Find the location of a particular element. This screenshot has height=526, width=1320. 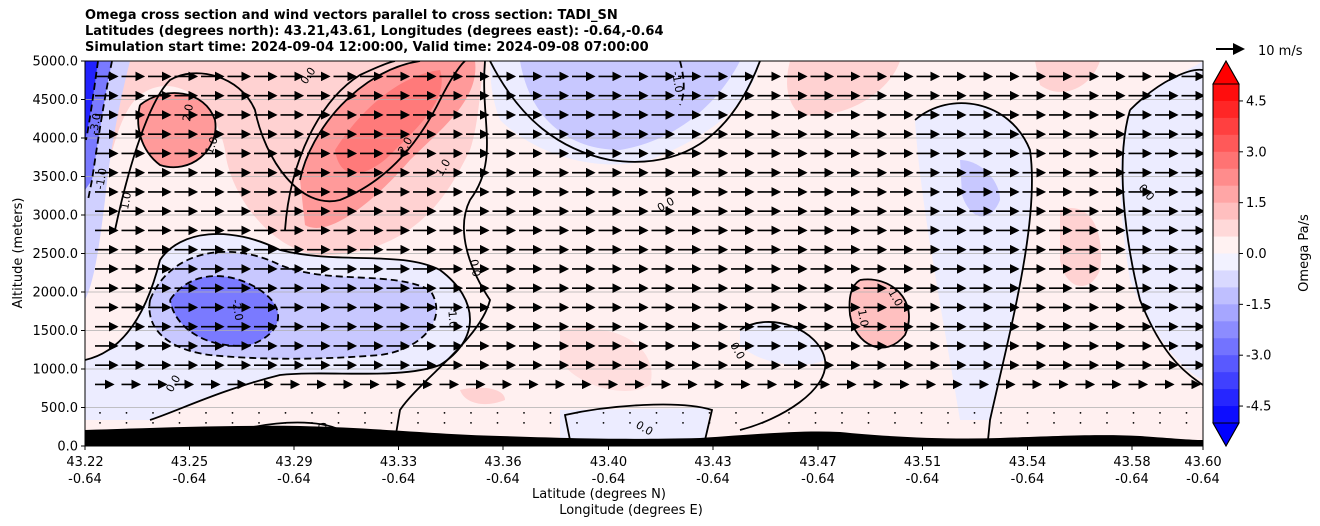

terrain is located at coordinates (644, 435).